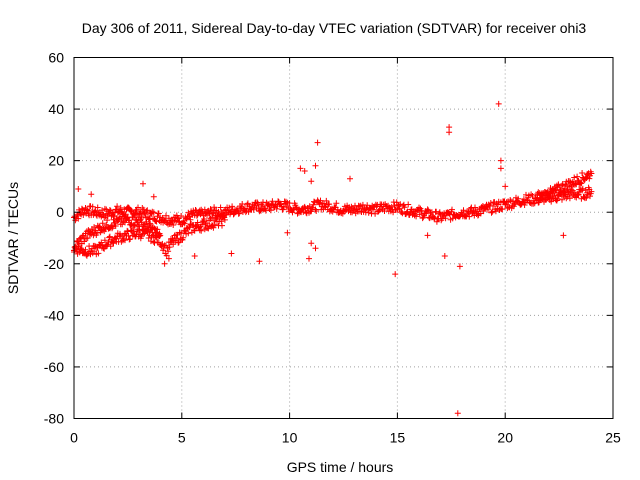 The width and height of the screenshot is (640, 480). Describe the element at coordinates (54, 238) in the screenshot. I see `y-tick-labels: 60 40 20 0 -20 -40 -60 -80` at that location.